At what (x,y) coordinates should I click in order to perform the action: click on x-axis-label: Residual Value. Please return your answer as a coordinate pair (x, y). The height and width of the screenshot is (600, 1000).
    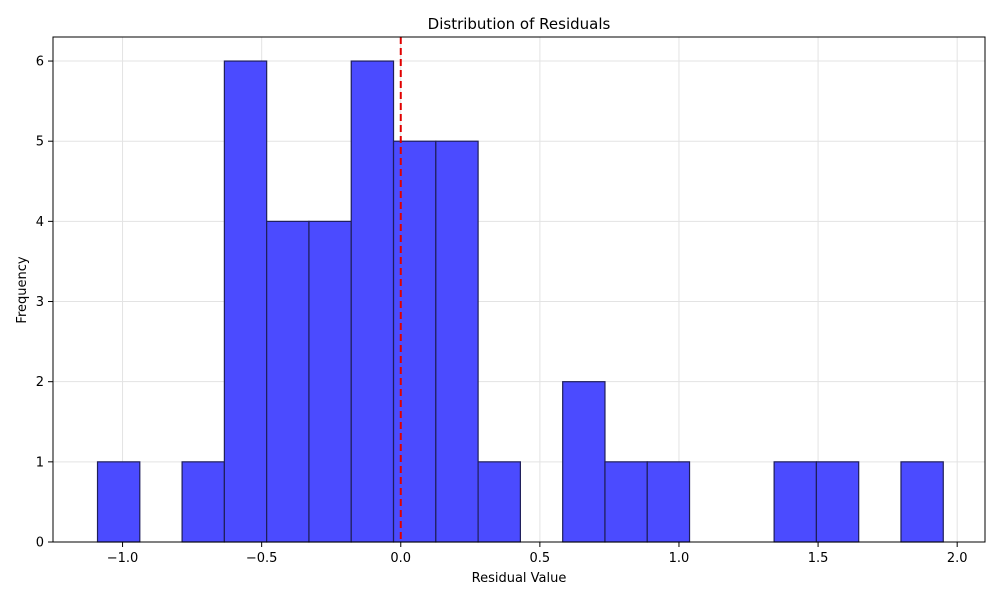
    Looking at the image, I should click on (519, 578).